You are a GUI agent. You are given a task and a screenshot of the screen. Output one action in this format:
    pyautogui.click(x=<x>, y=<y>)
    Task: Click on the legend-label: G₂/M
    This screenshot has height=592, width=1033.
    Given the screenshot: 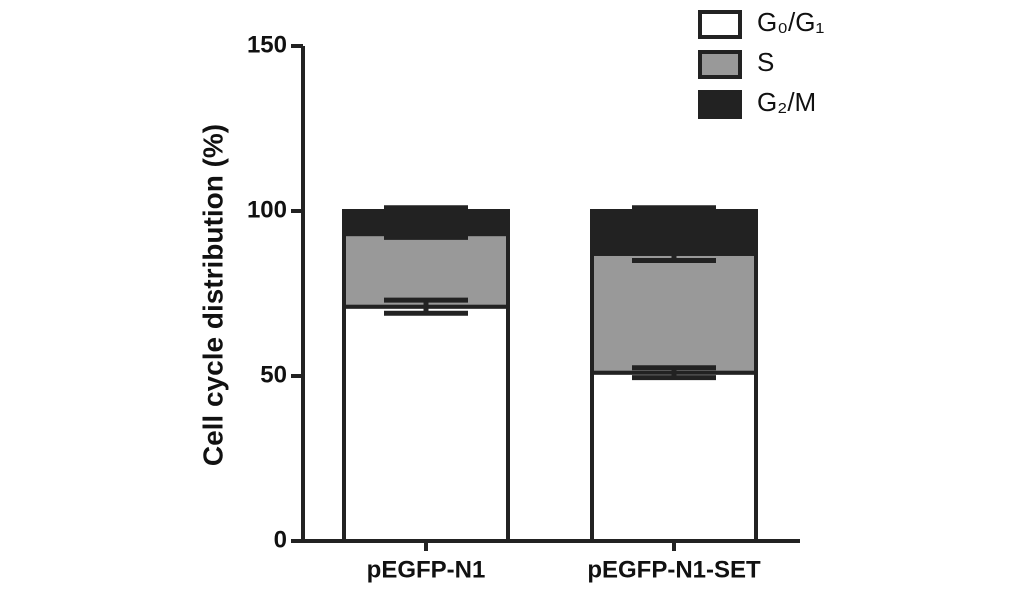 What is the action you would take?
    pyautogui.click(x=786, y=102)
    